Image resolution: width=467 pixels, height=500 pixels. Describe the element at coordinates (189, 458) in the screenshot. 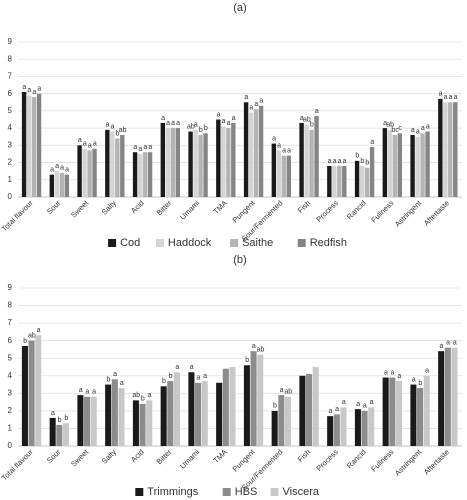

I see `x-tick-label: Umami` at that location.